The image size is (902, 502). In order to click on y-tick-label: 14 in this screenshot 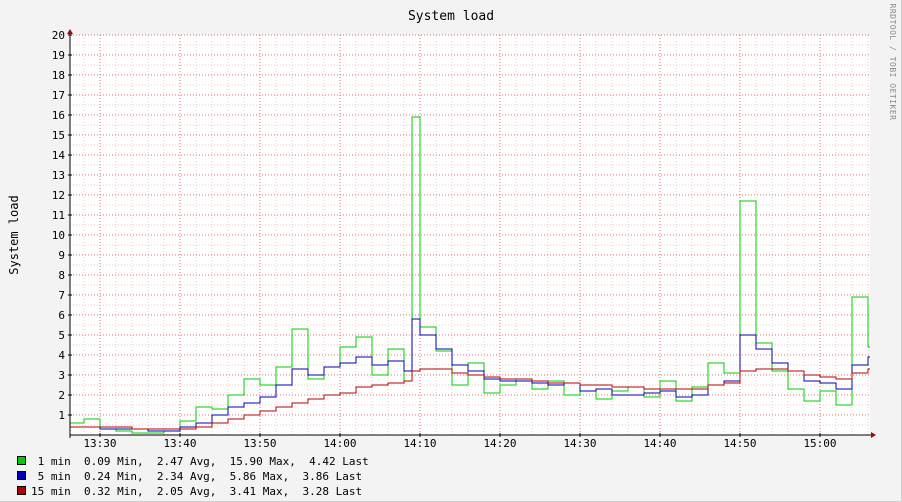, I will do `click(59, 155)`.